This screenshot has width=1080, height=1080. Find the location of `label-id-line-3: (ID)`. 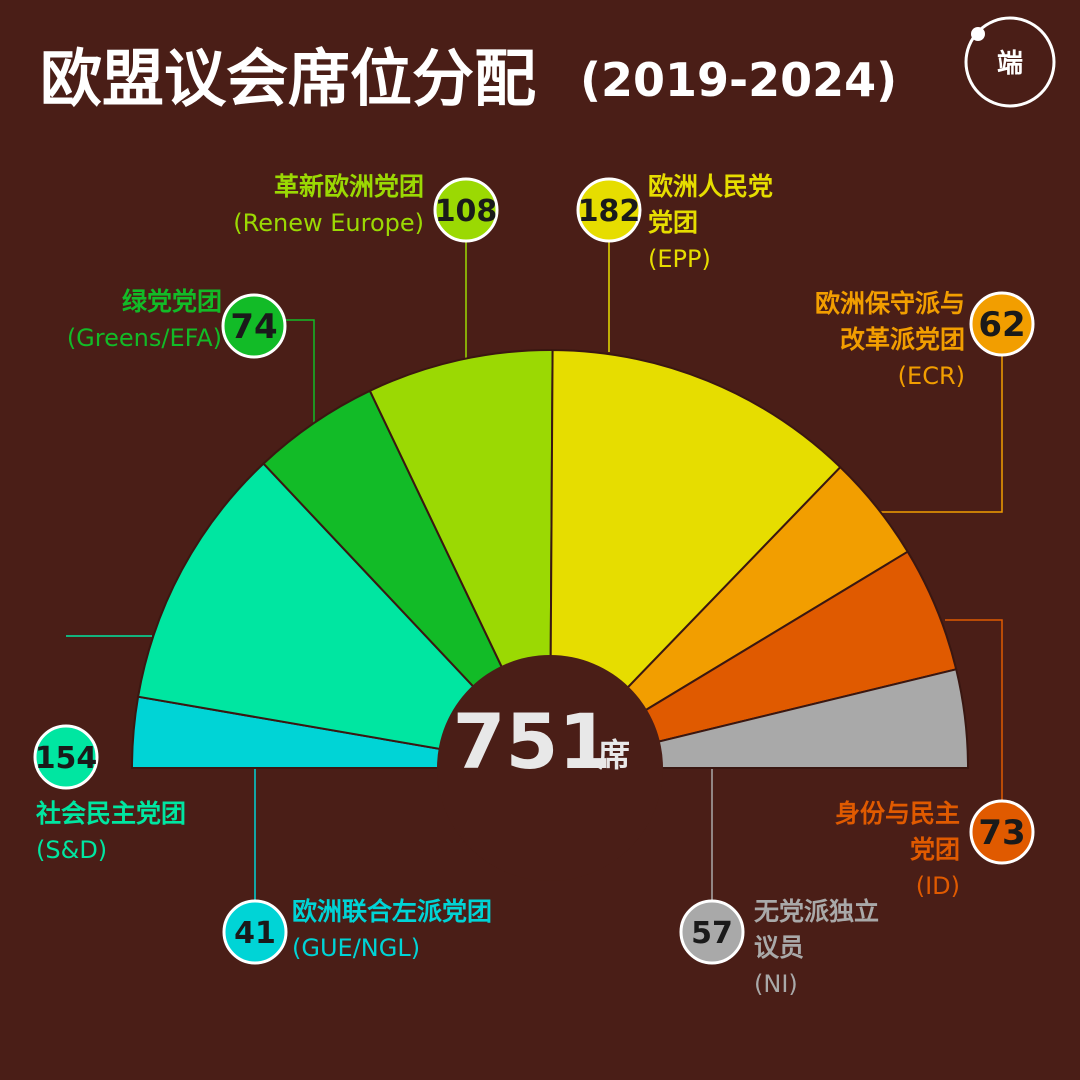

label-id-line-3: (ID) is located at coordinates (938, 886).